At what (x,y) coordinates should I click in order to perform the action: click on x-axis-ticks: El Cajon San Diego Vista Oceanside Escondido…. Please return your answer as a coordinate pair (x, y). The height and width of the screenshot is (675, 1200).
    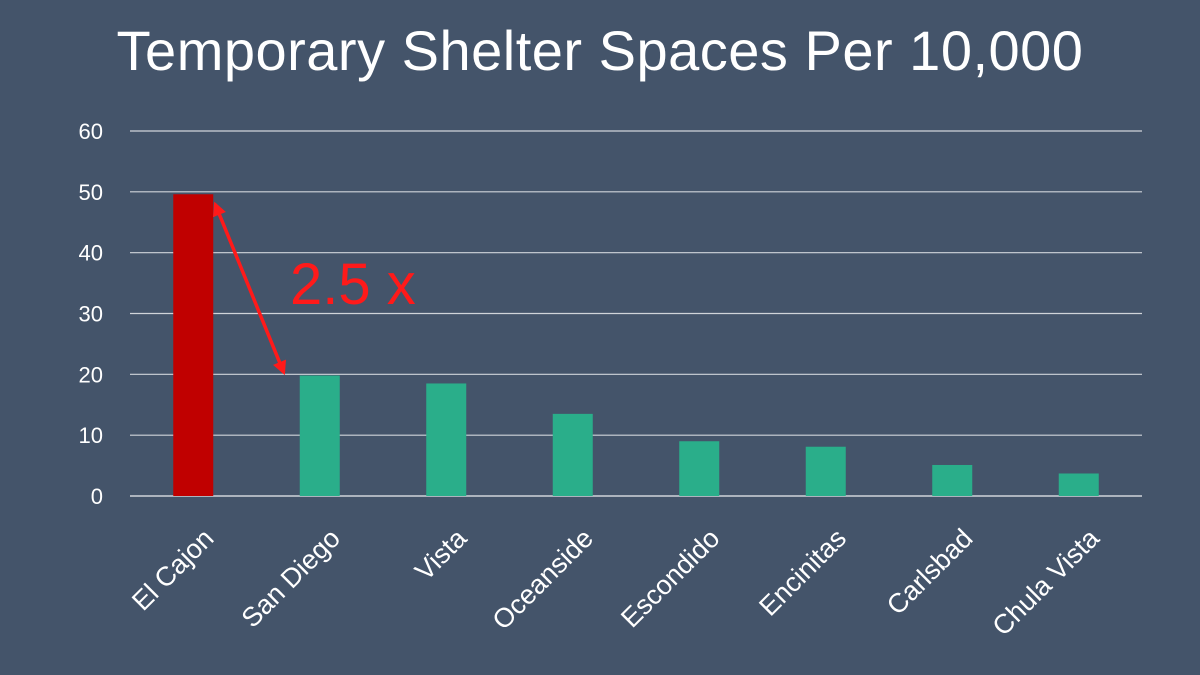
    Looking at the image, I should click on (616, 581).